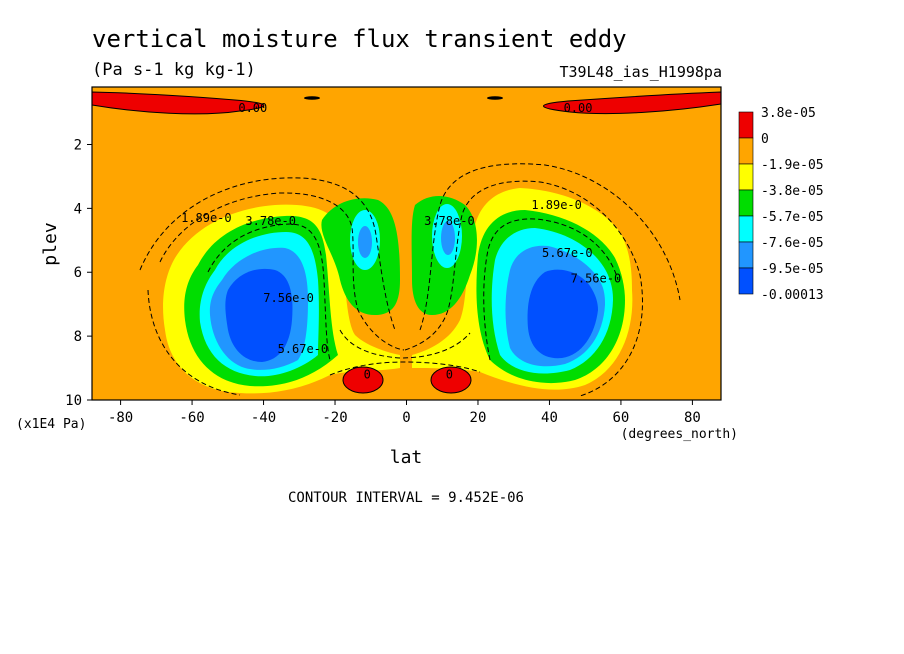 This screenshot has height=654, width=904. Describe the element at coordinates (448, 238) in the screenshot. I see `region-center-right-blue` at that location.